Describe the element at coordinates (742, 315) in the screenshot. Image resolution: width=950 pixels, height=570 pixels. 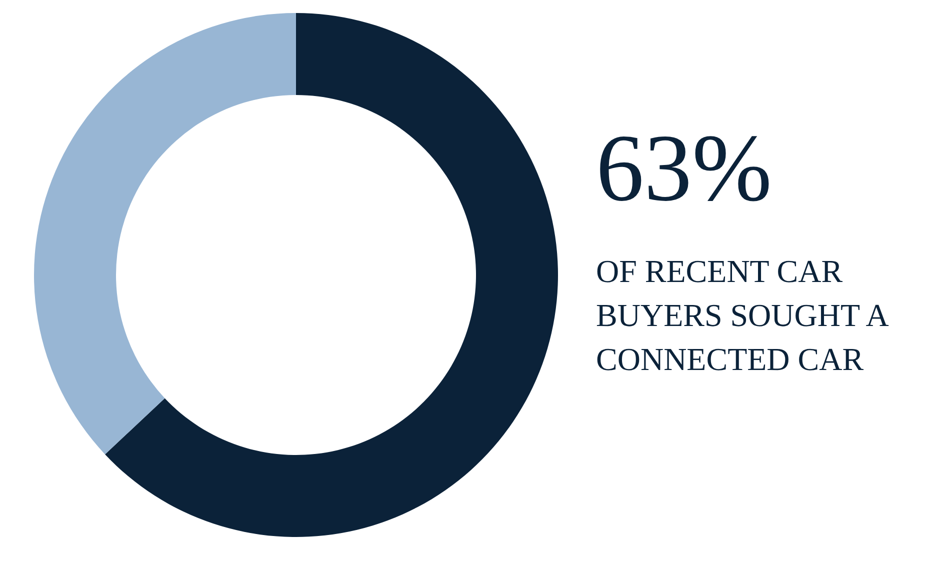
I see `text: OF RECENT CAR BUYERS SOUGHT A CONNECTED CAR` at that location.